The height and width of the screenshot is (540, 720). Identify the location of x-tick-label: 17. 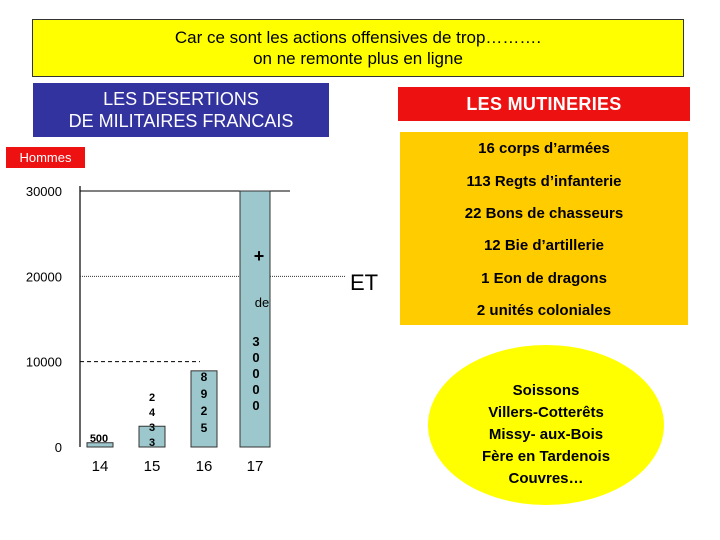
(255, 466).